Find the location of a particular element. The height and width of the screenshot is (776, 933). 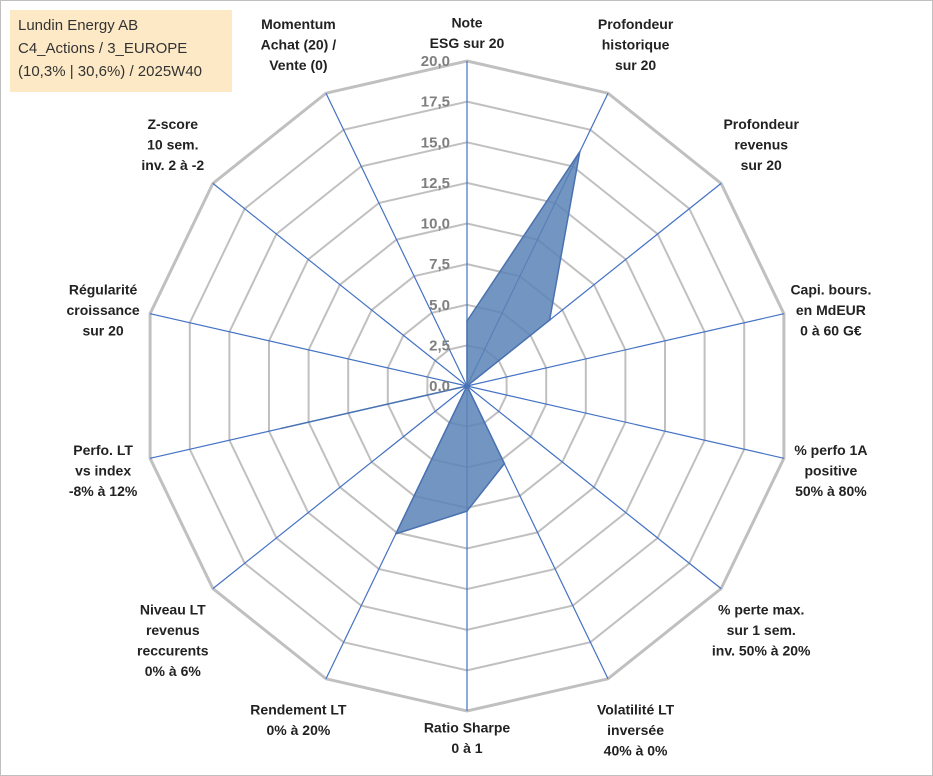

axis-label-14: Momentum Achat (20) / Vente (0) is located at coordinates (299, 44).